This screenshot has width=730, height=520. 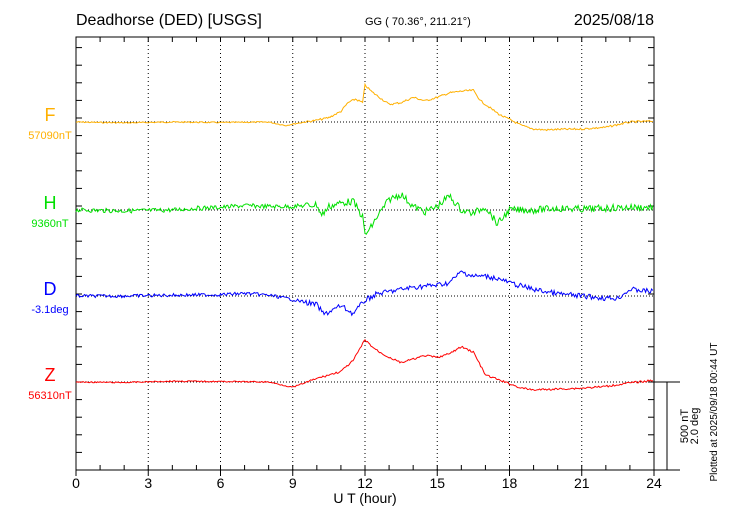 What do you see at coordinates (50, 203) in the screenshot?
I see `component-label-H: H` at bounding box center [50, 203].